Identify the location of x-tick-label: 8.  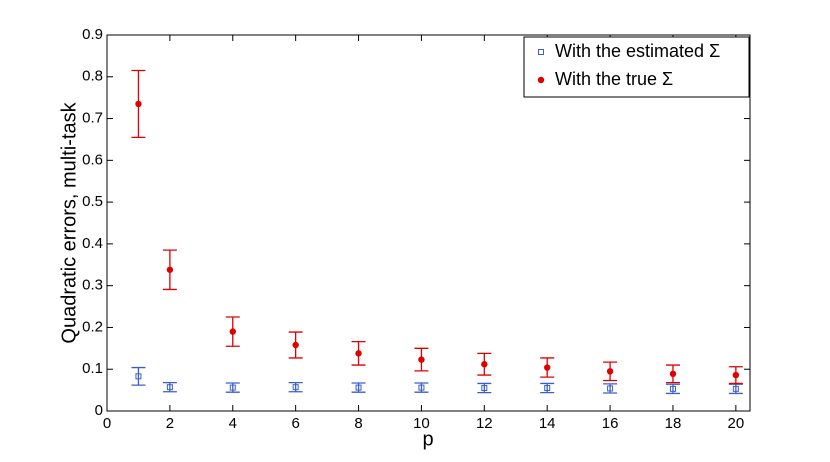
(358, 423).